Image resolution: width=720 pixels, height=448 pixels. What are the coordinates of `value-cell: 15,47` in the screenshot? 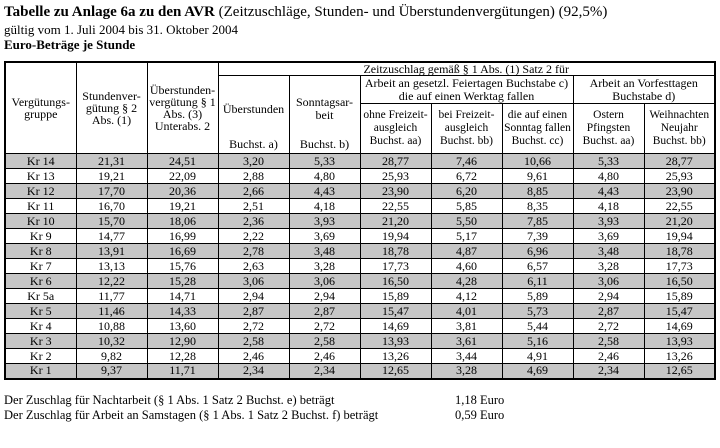 It's located at (679, 311).